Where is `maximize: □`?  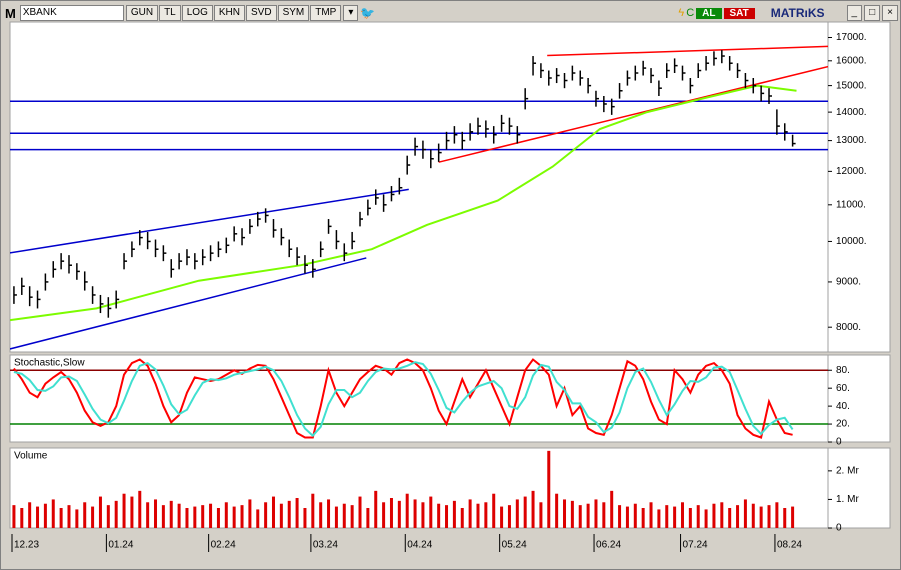 maximize: □ is located at coordinates (872, 13).